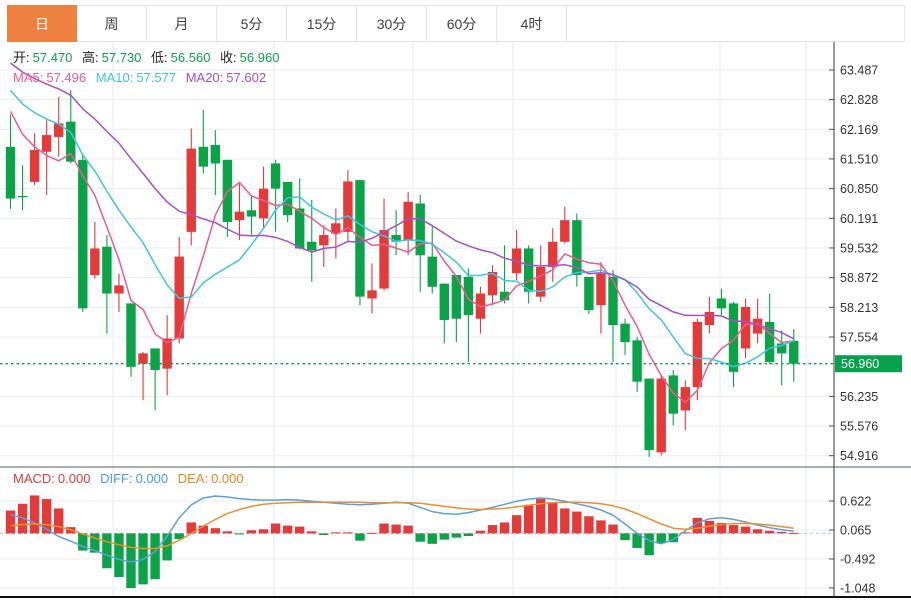 The width and height of the screenshot is (911, 602). I want to click on tab-5min: 5分, so click(252, 23).